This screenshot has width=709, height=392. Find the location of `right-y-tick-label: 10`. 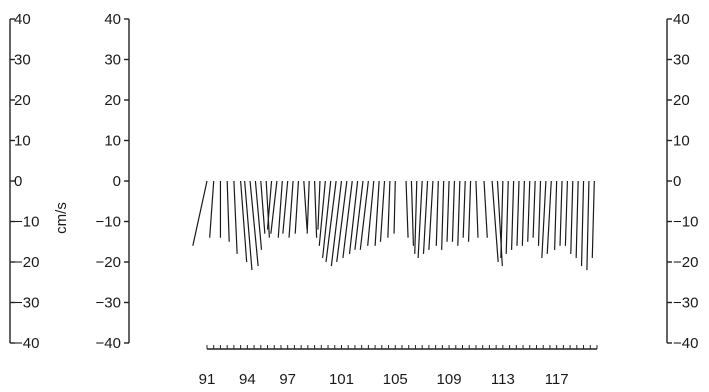

right-y-tick-label: 10 is located at coordinates (681, 141).